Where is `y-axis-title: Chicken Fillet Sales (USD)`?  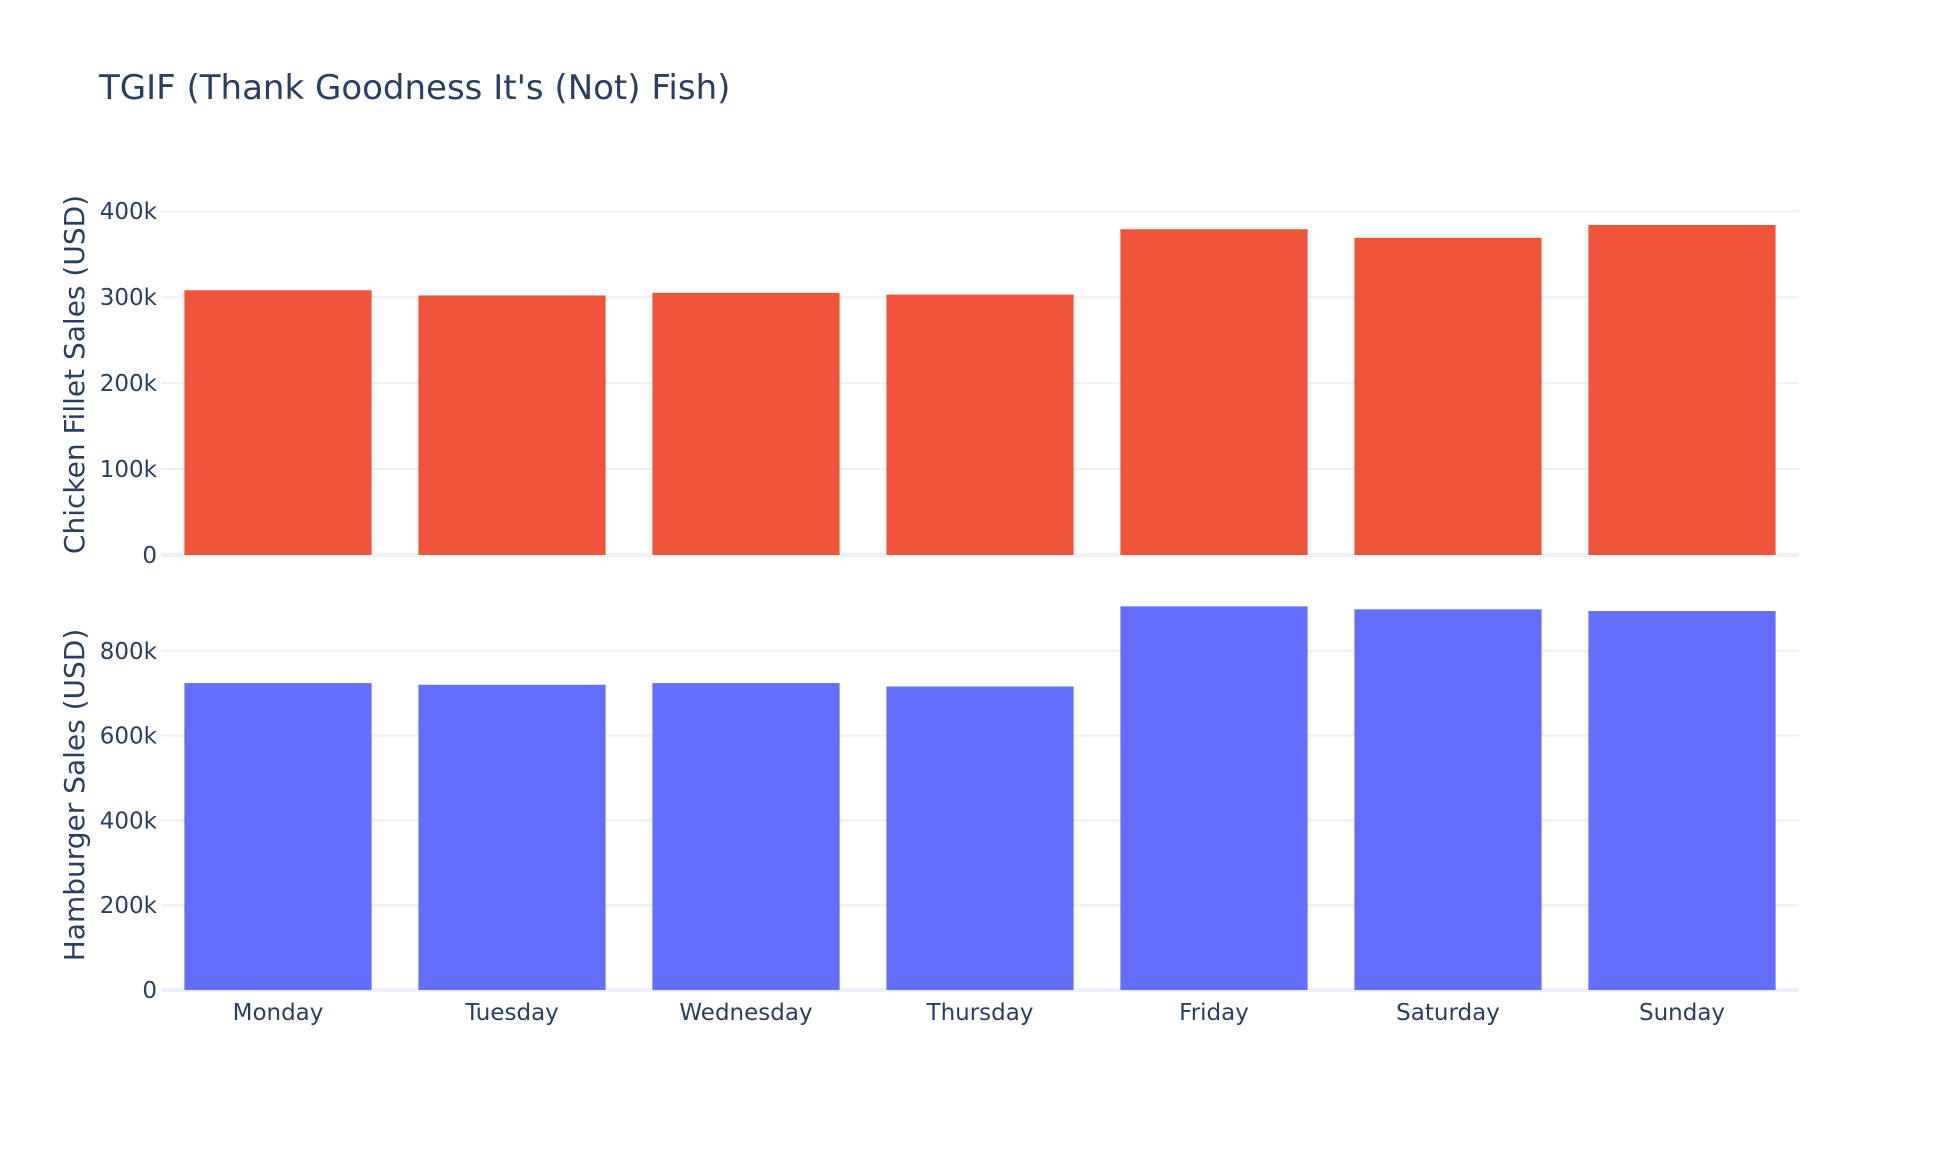
y-axis-title: Chicken Fillet Sales (USD) is located at coordinates (74, 374).